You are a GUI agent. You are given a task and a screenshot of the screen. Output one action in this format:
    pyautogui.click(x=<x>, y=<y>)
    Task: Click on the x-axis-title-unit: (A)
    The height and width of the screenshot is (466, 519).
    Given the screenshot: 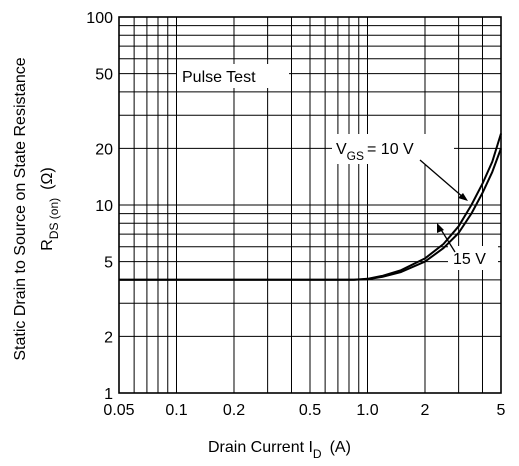 What is the action you would take?
    pyautogui.click(x=340, y=447)
    